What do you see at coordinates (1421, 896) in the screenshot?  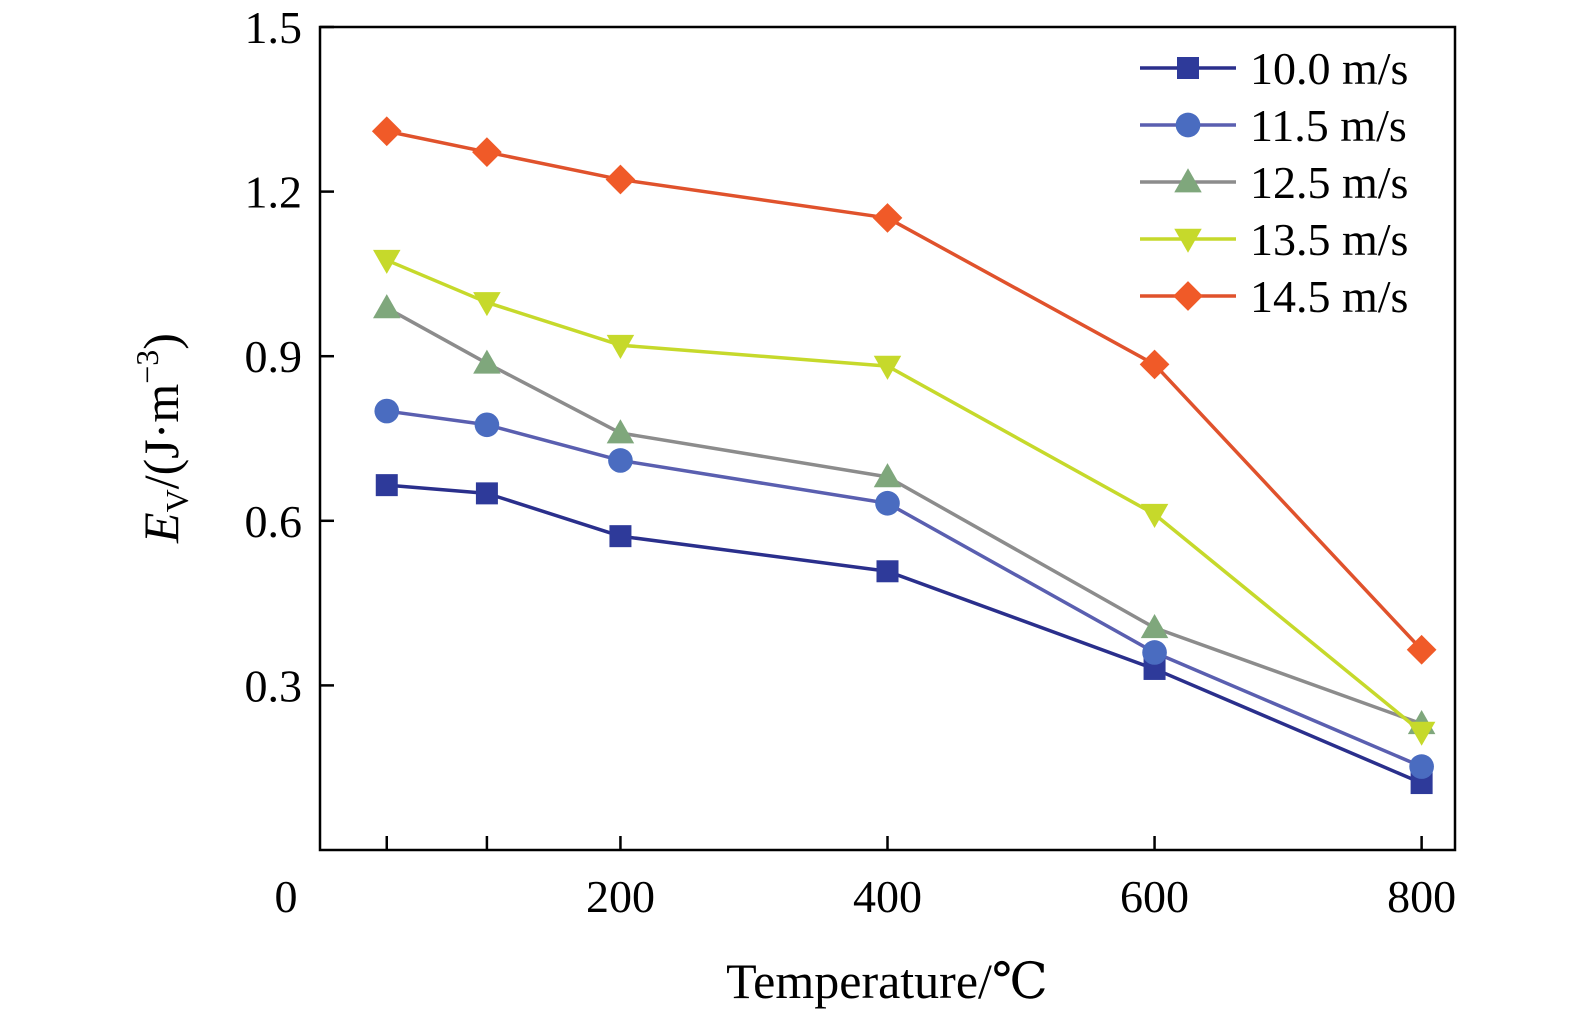 I see `x-tick-label-3: 800` at bounding box center [1421, 896].